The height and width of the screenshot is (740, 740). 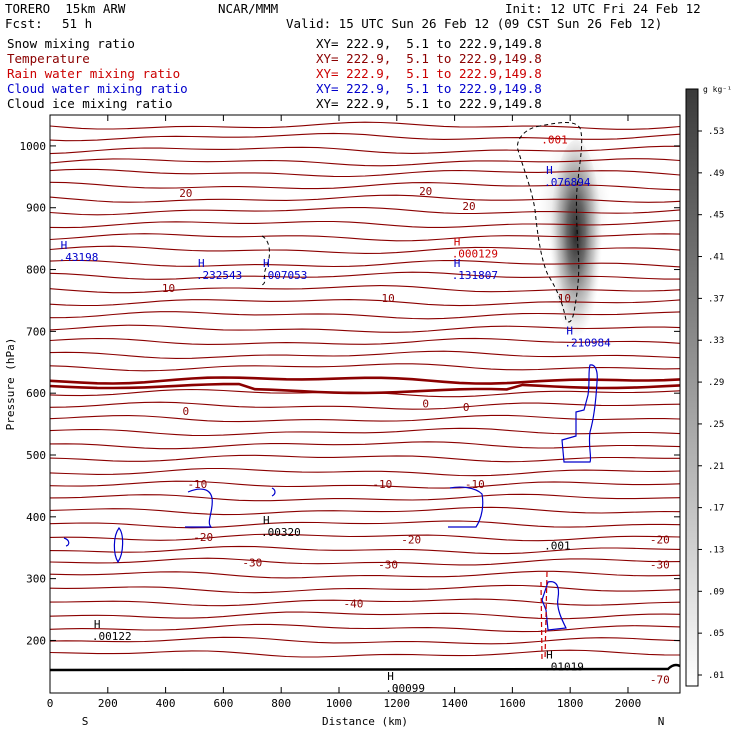 What do you see at coordinates (429, 73) in the screenshot?
I see `legend-rain-xy: XY= 222.9, 5.1 to 222.9,149.8` at bounding box center [429, 73].